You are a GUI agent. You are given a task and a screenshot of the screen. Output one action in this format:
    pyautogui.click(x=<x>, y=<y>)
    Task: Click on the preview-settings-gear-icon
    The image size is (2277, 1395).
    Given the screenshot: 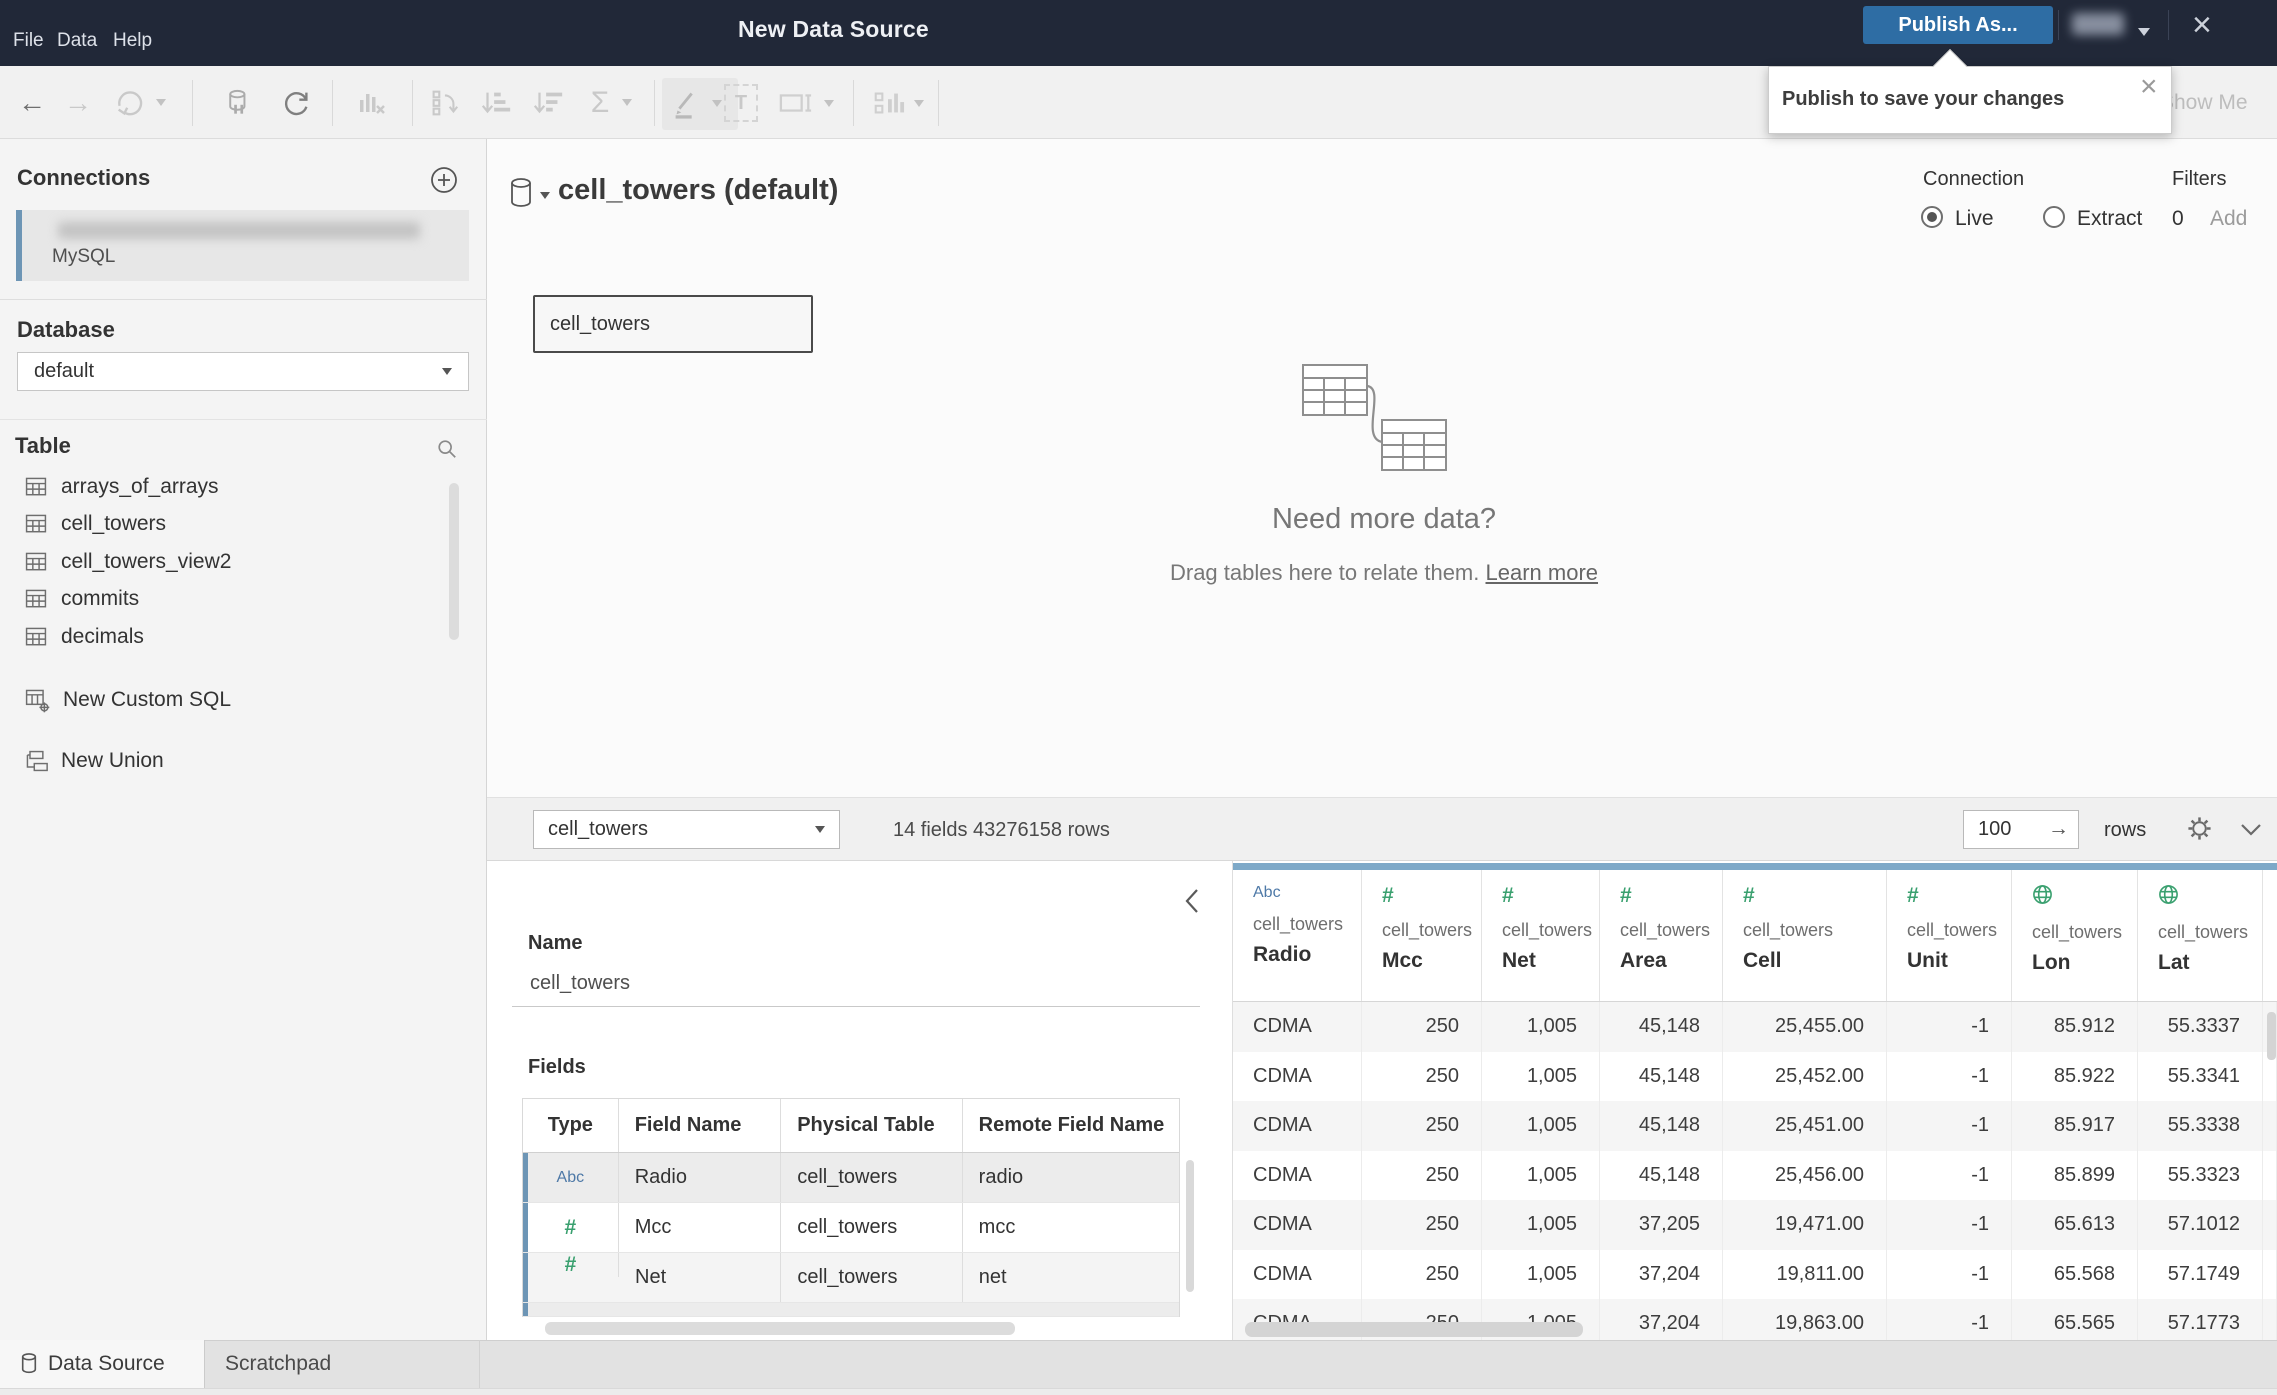 What is the action you would take?
    pyautogui.click(x=2199, y=831)
    